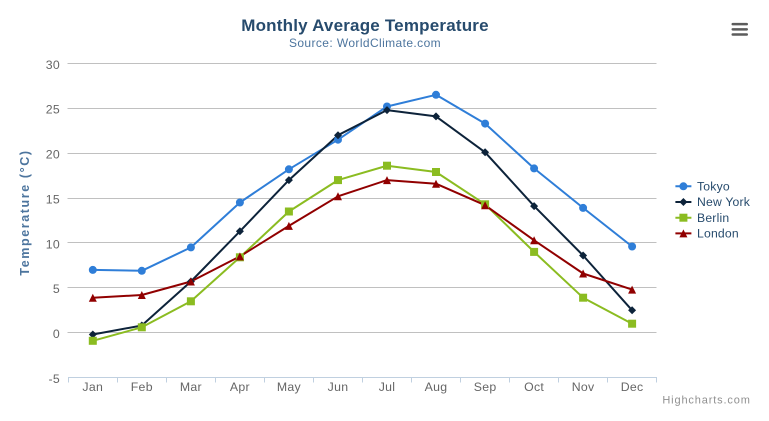  Describe the element at coordinates (92, 387) in the screenshot. I see `svg-text: Jan` at that location.